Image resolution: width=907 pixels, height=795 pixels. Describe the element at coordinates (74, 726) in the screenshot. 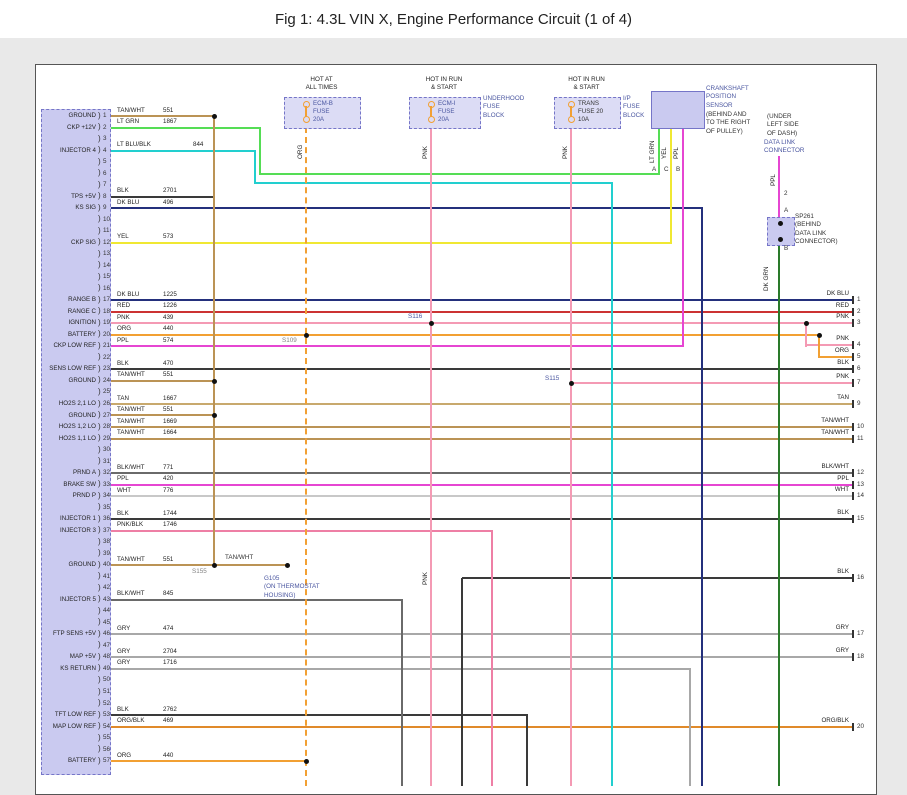

I see `pin-function-label: MAP LOW REF` at that location.